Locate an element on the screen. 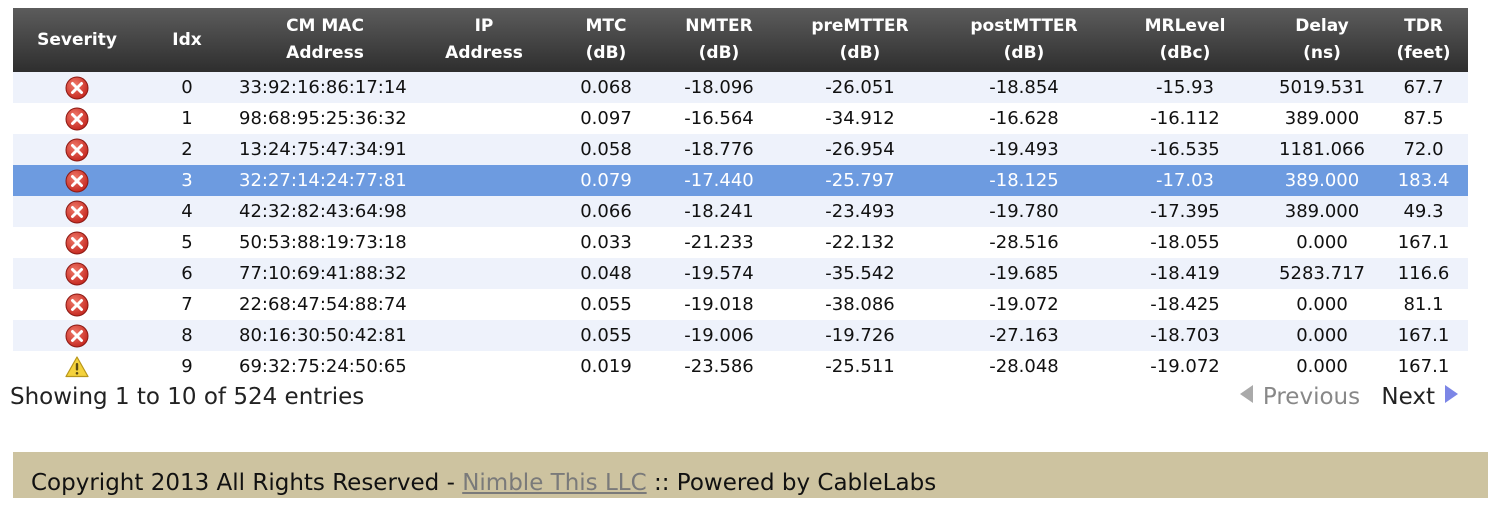 Image resolution: width=1498 pixels, height=512 pixels. cell-premtter: -34.912 is located at coordinates (860, 118).